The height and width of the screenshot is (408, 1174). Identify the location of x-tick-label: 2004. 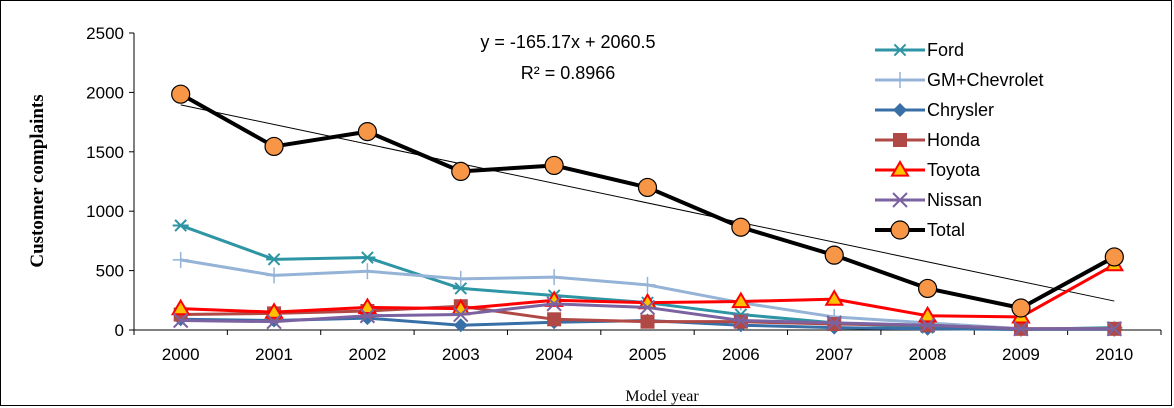
(554, 354).